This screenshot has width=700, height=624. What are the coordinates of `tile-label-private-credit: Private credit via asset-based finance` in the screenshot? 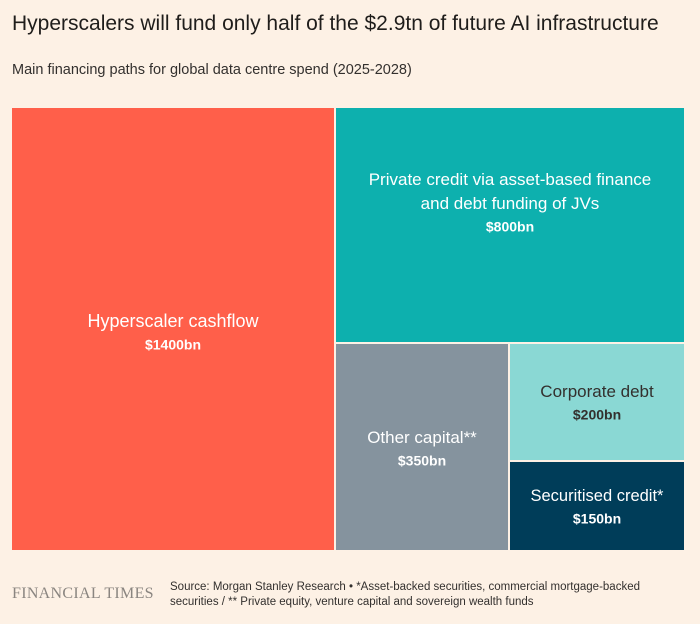 It's located at (510, 179).